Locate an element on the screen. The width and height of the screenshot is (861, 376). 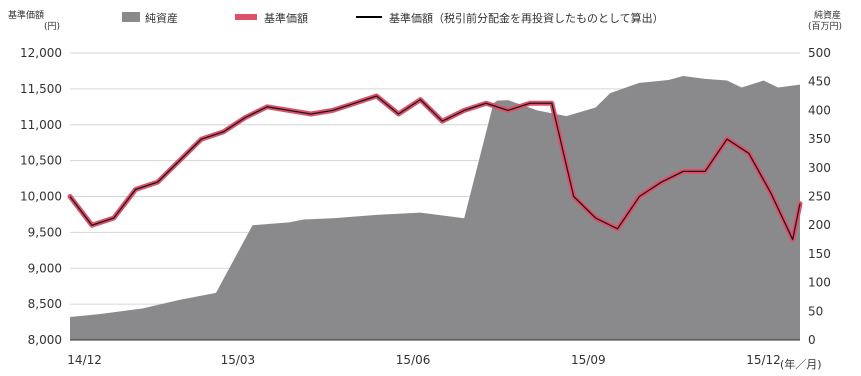
right-tick-label: 400 is located at coordinates (819, 110).